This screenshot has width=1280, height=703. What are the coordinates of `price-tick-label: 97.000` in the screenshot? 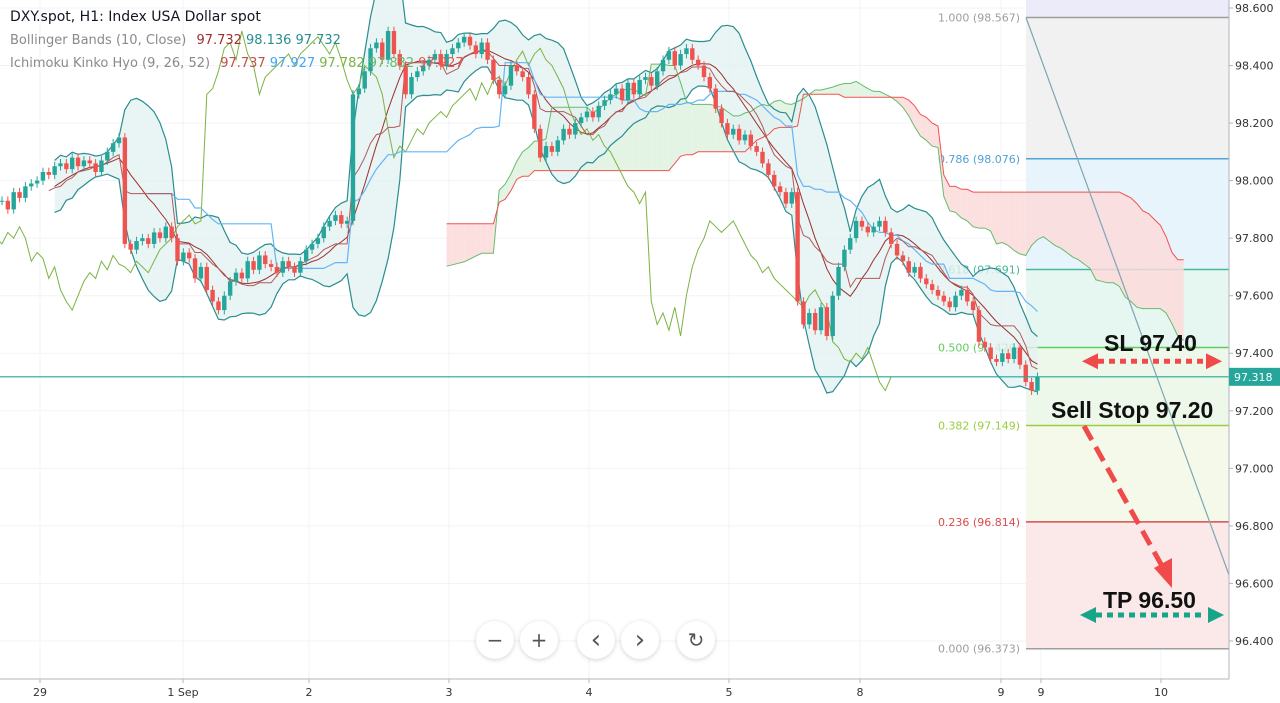 It's located at (1254, 468).